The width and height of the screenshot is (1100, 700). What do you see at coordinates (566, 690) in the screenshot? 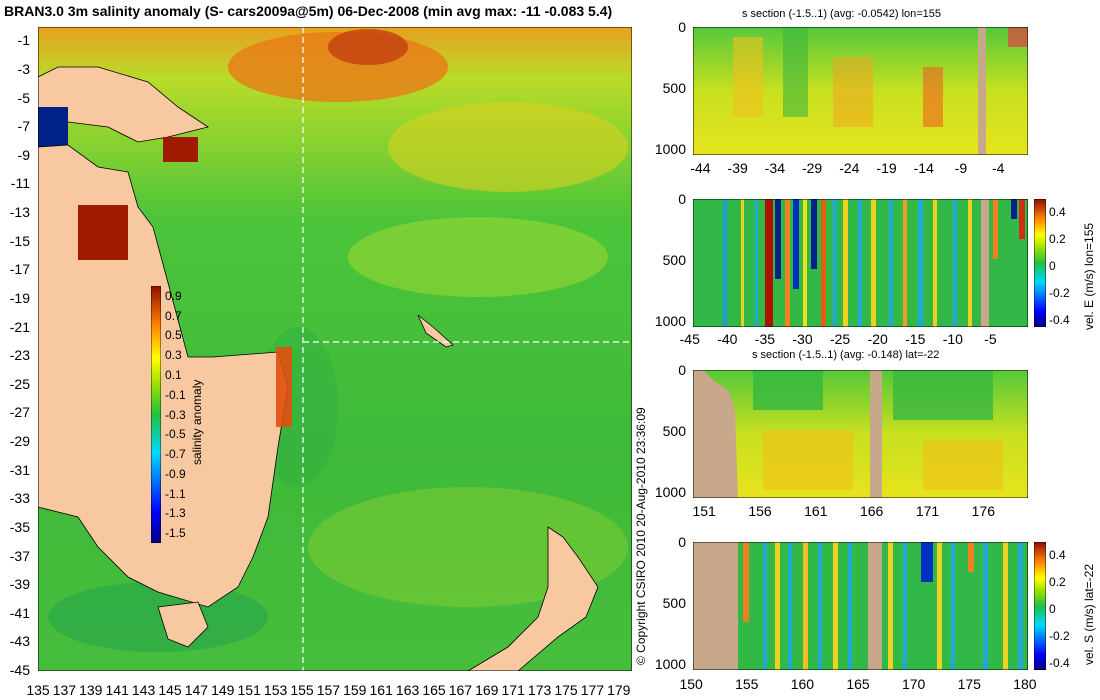
I see `x-tick-label: 175` at bounding box center [566, 690].